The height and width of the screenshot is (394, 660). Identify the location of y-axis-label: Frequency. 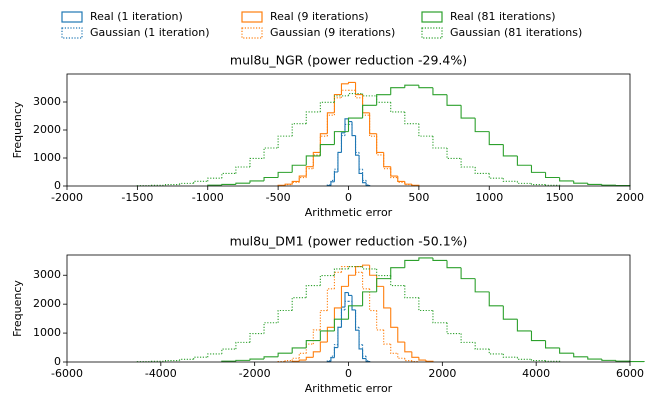
(17, 129).